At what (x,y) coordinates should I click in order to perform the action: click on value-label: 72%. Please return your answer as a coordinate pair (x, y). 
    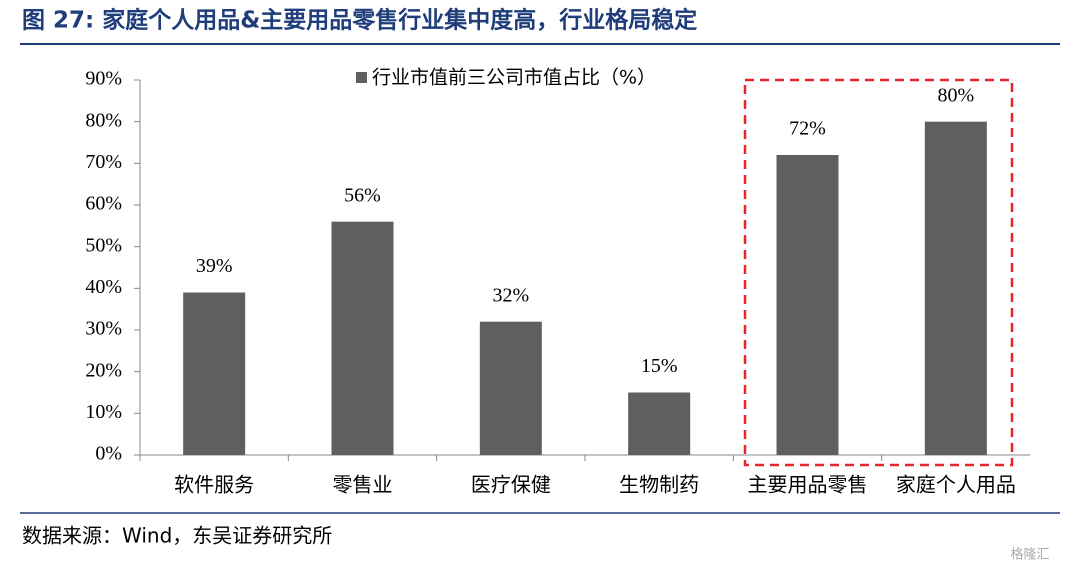
    Looking at the image, I should click on (807, 129).